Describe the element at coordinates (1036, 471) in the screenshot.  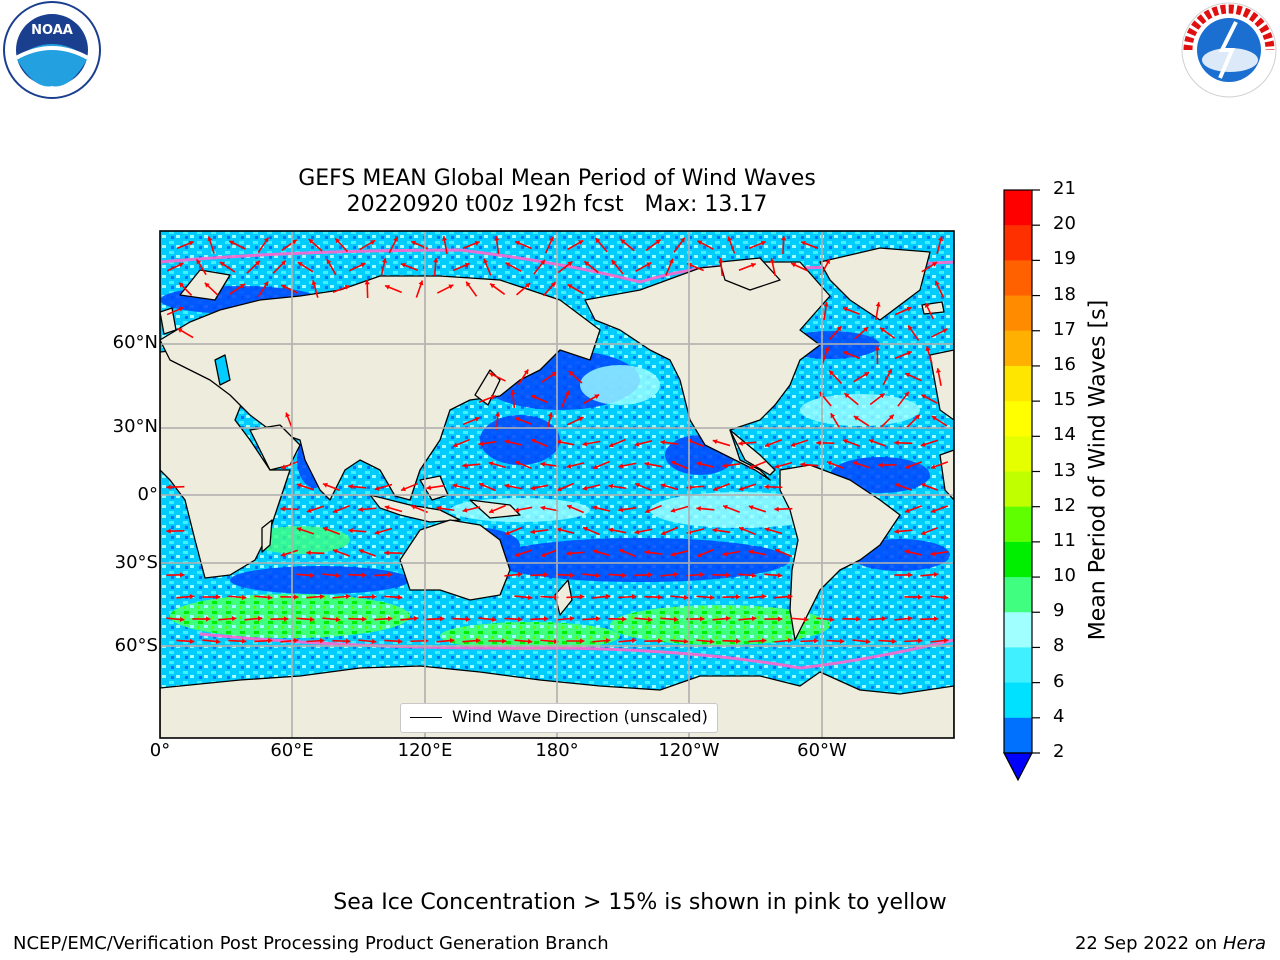
I see `colorbar-ticks` at that location.